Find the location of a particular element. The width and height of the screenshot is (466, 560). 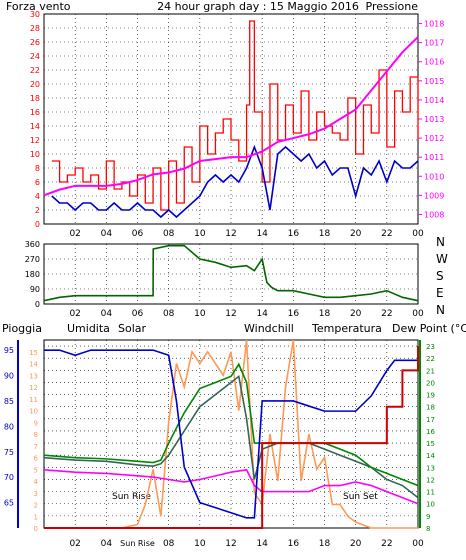

multi-x-tick-label: 12 is located at coordinates (230, 544).